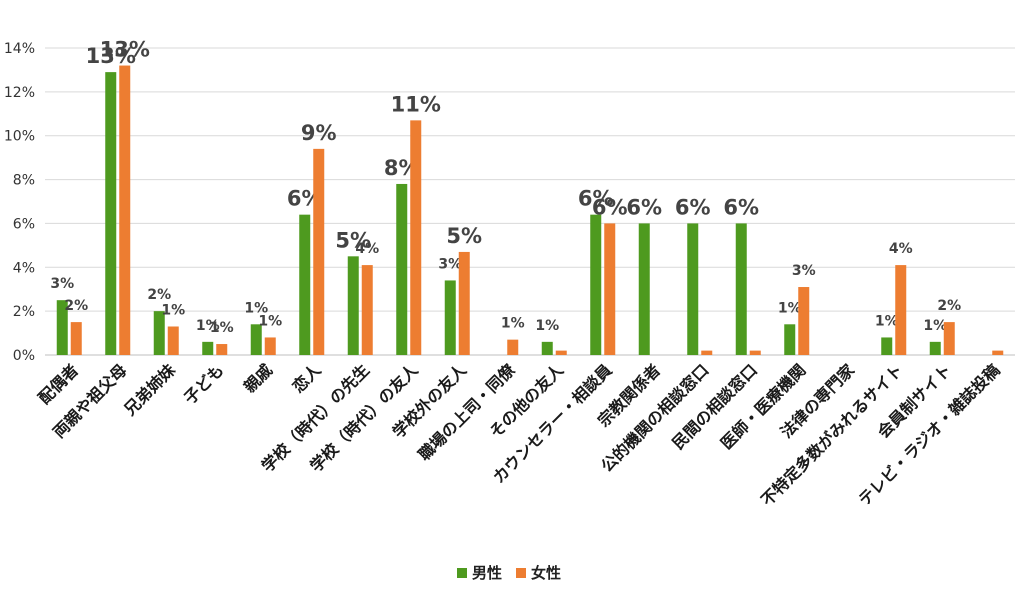 Image resolution: width=1024 pixels, height=592 pixels. Describe the element at coordinates (24, 268) in the screenshot. I see `y-tick-label: 4%` at that location.